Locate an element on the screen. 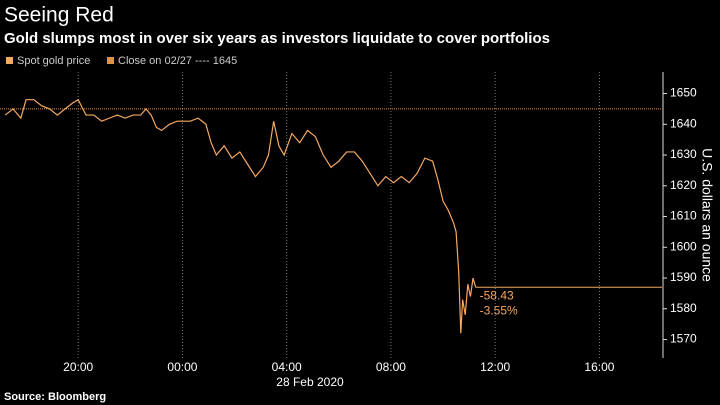 The height and width of the screenshot is (405, 720). y-tick-label: 1650 is located at coordinates (683, 93).